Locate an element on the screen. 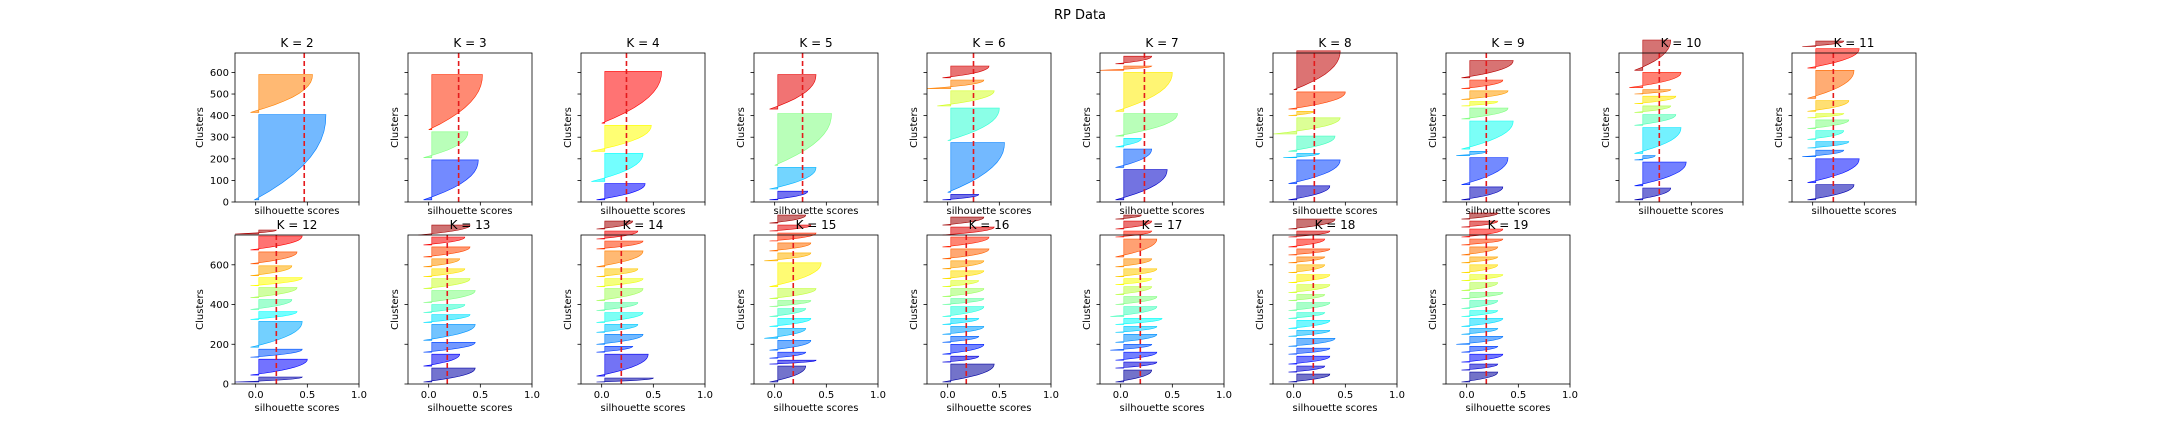  cluster-10-silhouette is located at coordinates (620, 259).